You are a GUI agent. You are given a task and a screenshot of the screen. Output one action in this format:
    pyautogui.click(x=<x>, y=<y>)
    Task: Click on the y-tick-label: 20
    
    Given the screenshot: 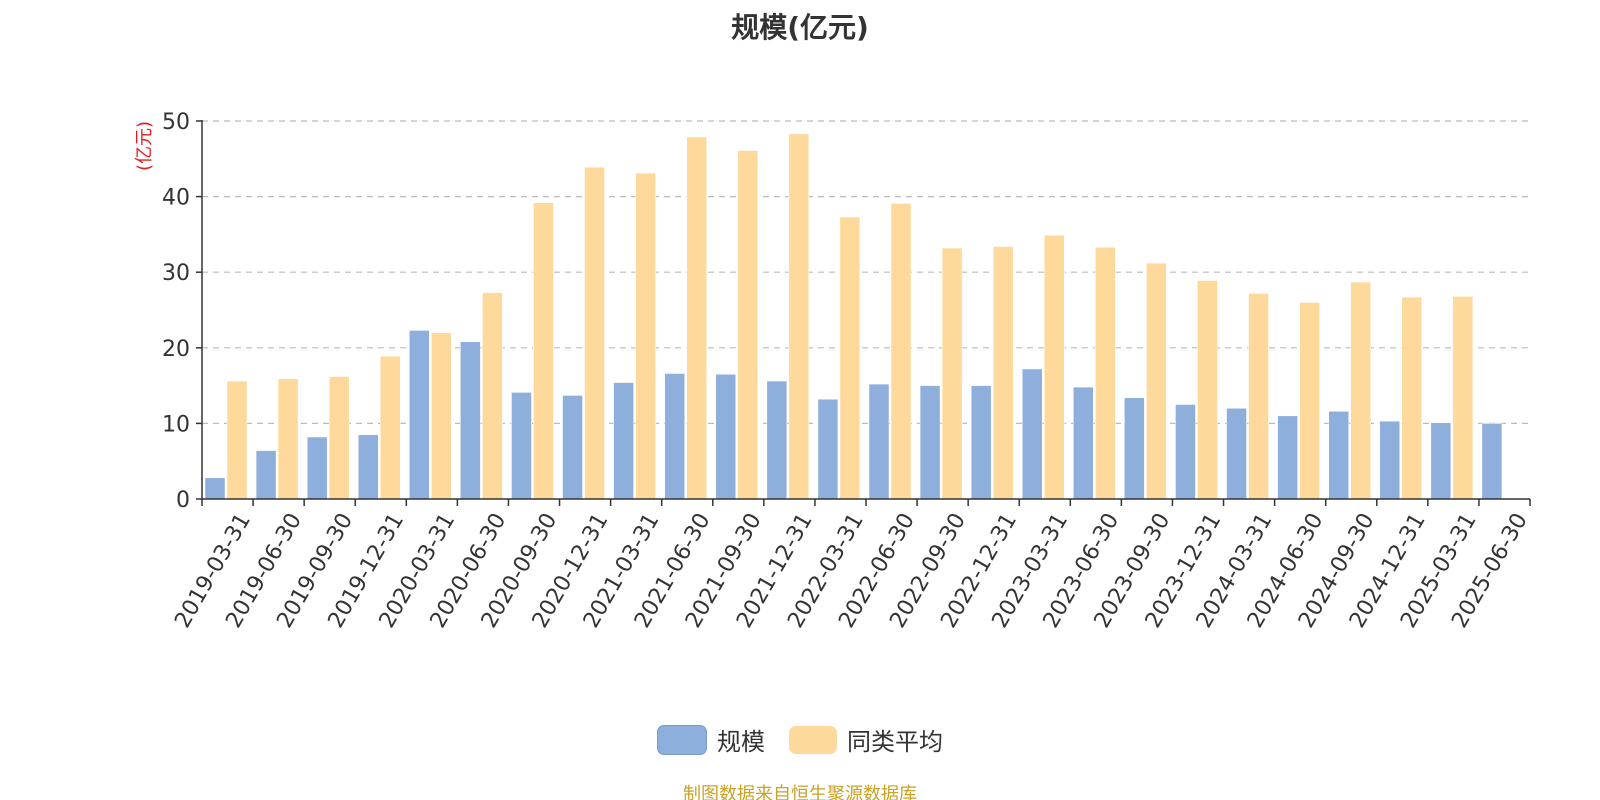 What is the action you would take?
    pyautogui.click(x=176, y=349)
    